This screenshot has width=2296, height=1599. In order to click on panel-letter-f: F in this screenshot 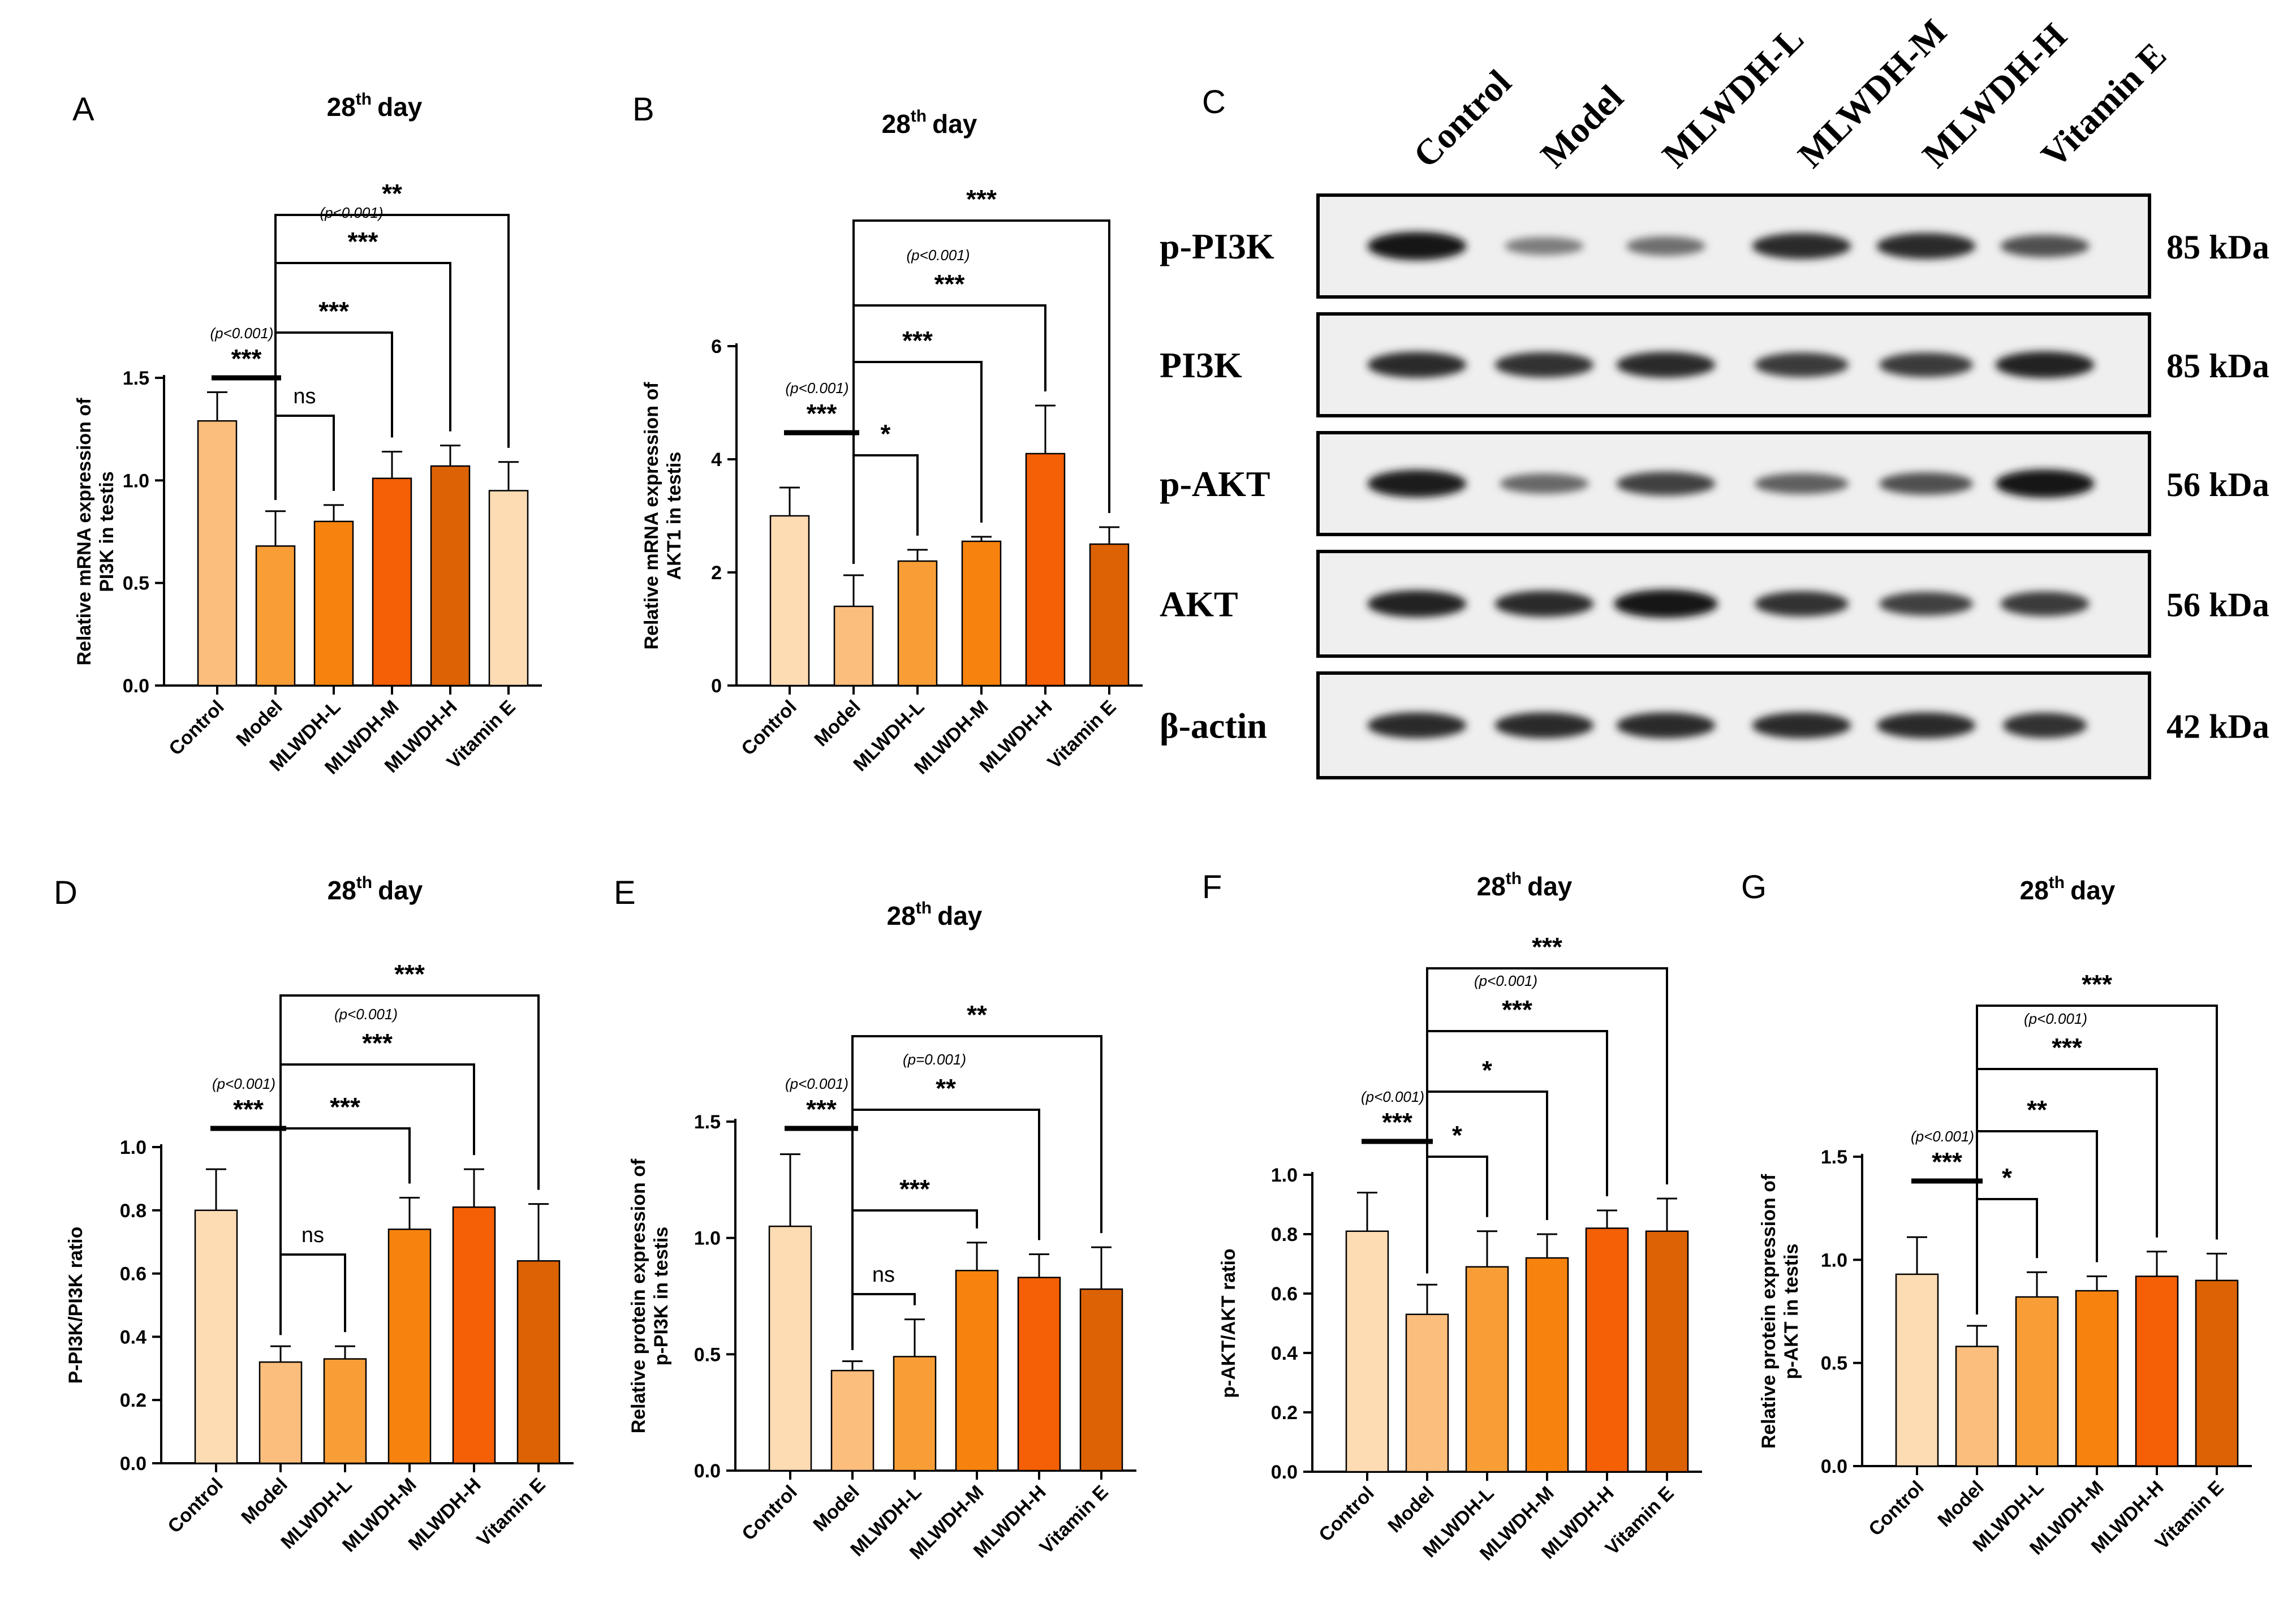, I will do `click(1212, 888)`.